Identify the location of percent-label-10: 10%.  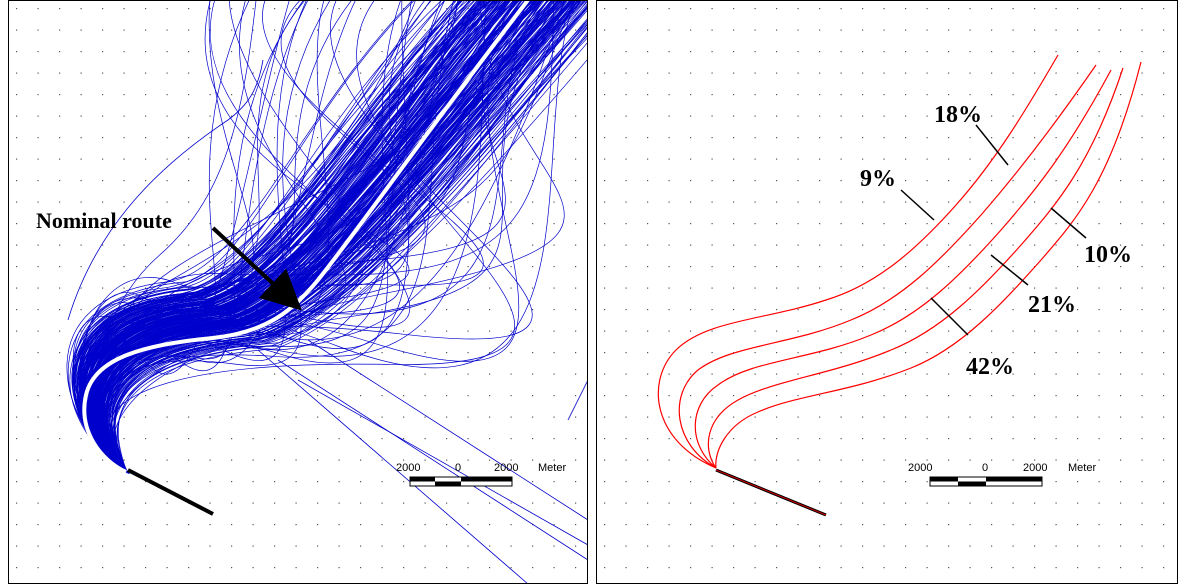
(1108, 255).